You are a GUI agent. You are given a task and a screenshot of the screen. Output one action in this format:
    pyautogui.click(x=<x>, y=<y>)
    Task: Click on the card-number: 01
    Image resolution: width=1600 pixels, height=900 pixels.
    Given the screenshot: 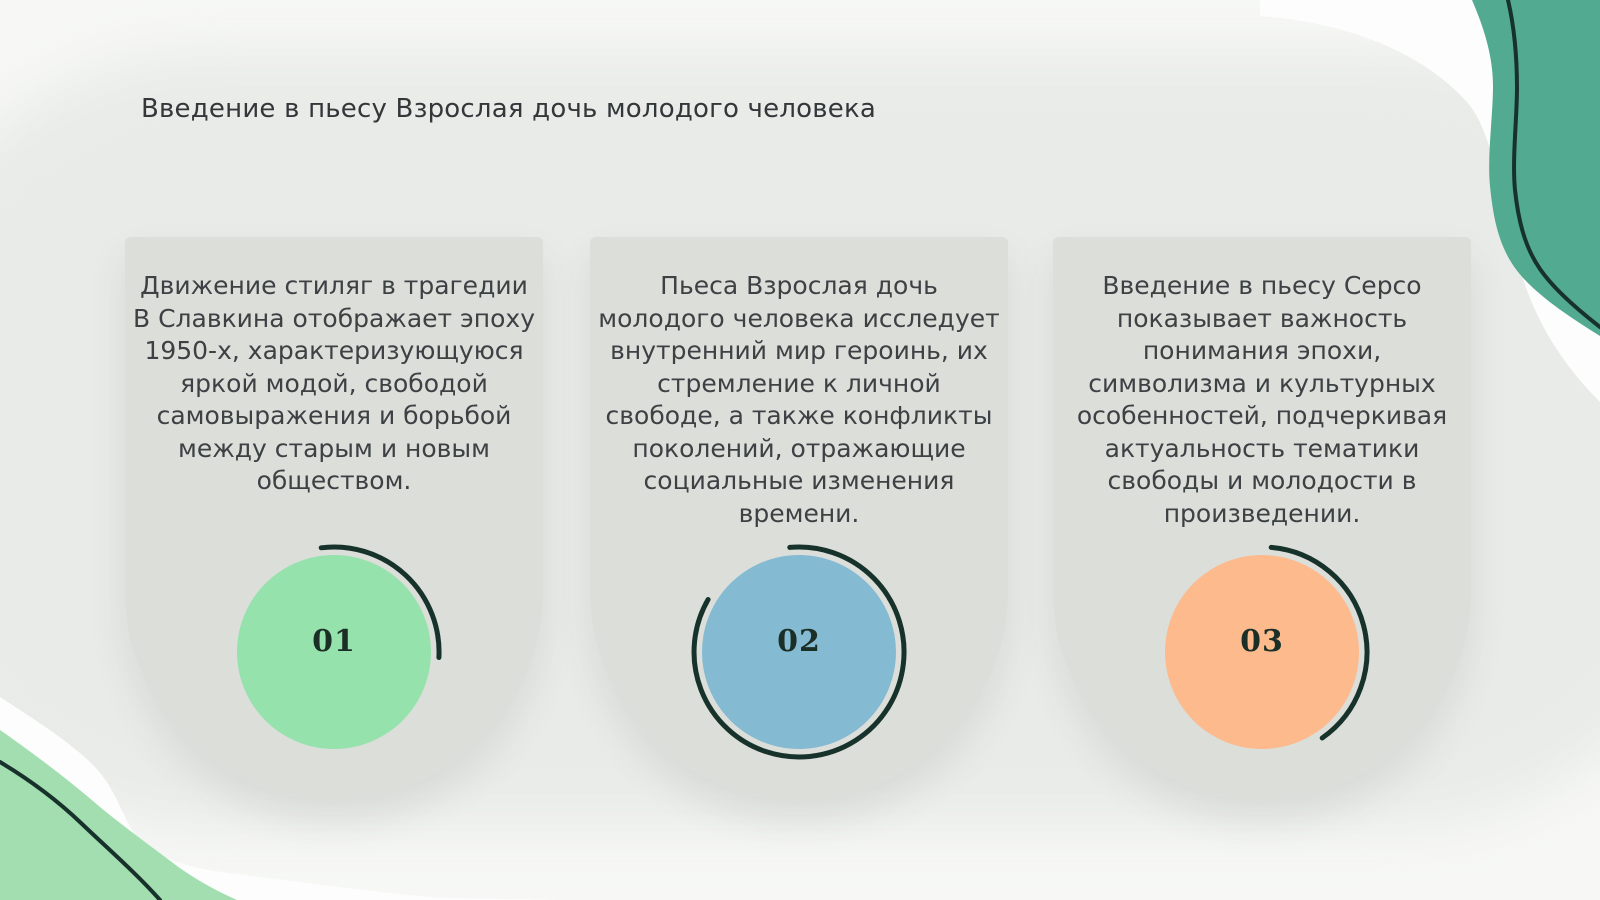 What is the action you would take?
    pyautogui.click(x=334, y=641)
    